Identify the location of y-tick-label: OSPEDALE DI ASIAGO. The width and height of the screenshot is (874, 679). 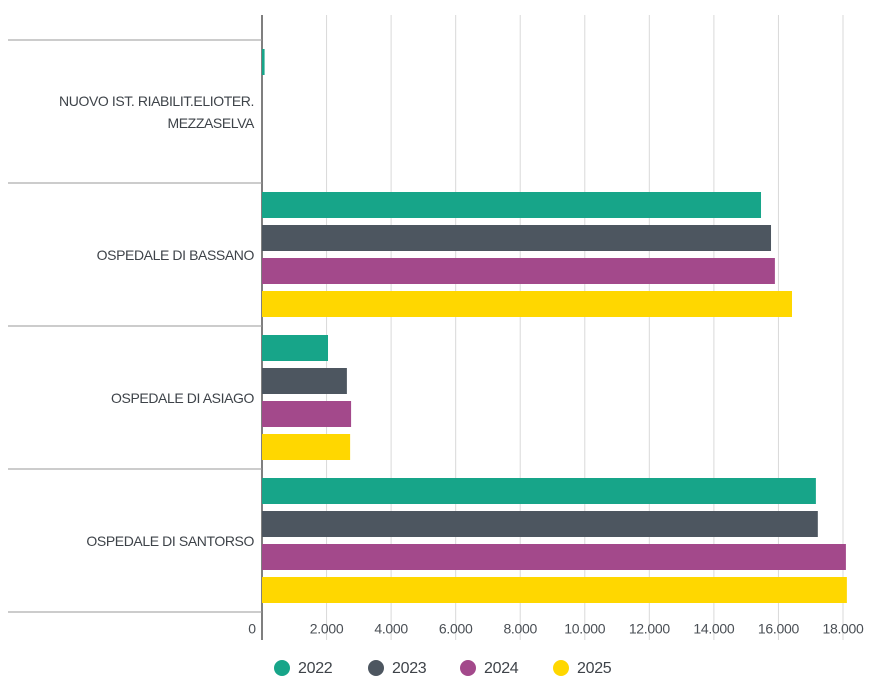
(182, 397).